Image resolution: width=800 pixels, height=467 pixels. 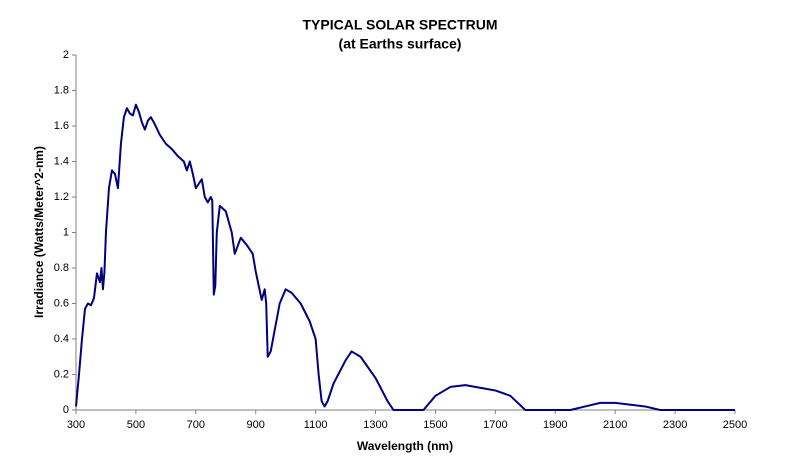 What do you see at coordinates (61, 197) in the screenshot?
I see `y-tick-label: 1.2` at bounding box center [61, 197].